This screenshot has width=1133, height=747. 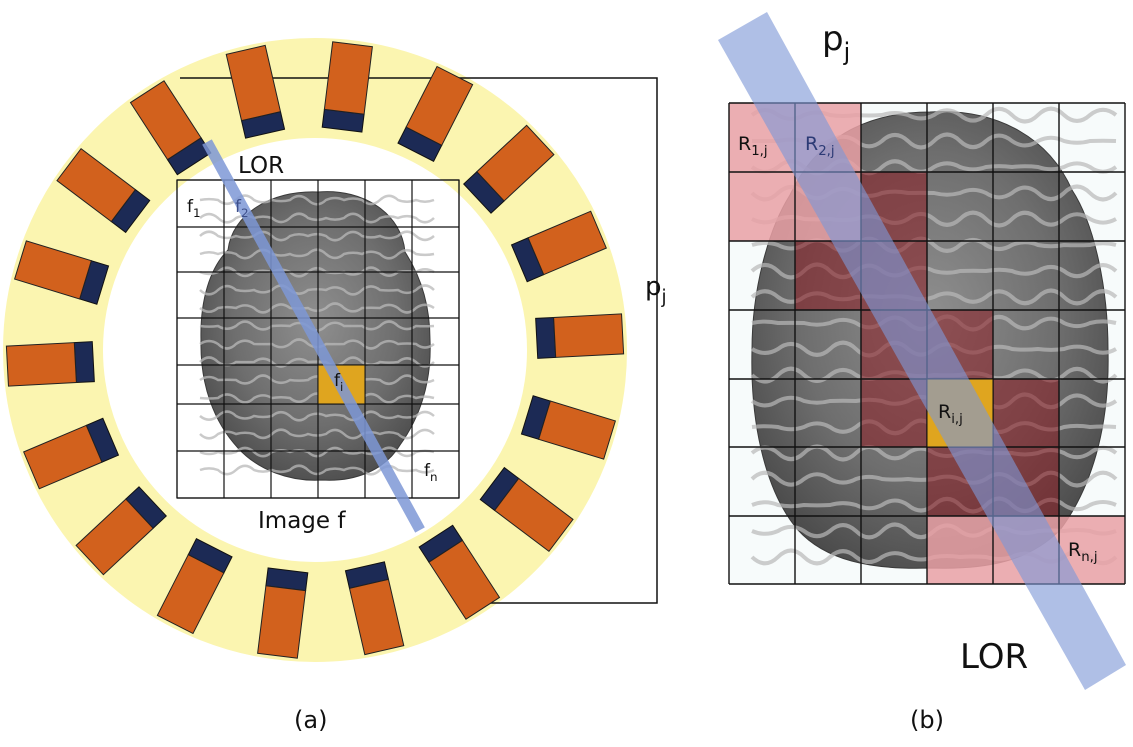 What do you see at coordinates (656, 290) in the screenshot?
I see `projection-label-a: pj` at bounding box center [656, 290].